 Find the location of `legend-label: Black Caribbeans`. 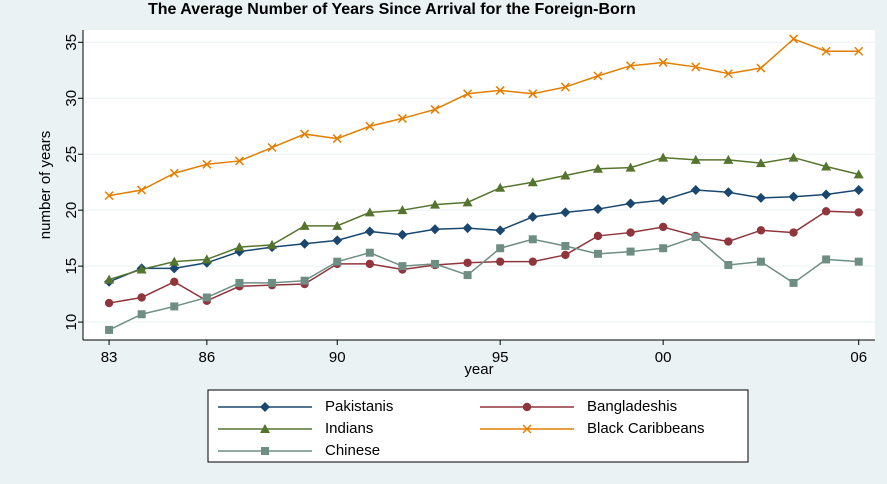

legend-label: Black Caribbeans is located at coordinates (646, 428).